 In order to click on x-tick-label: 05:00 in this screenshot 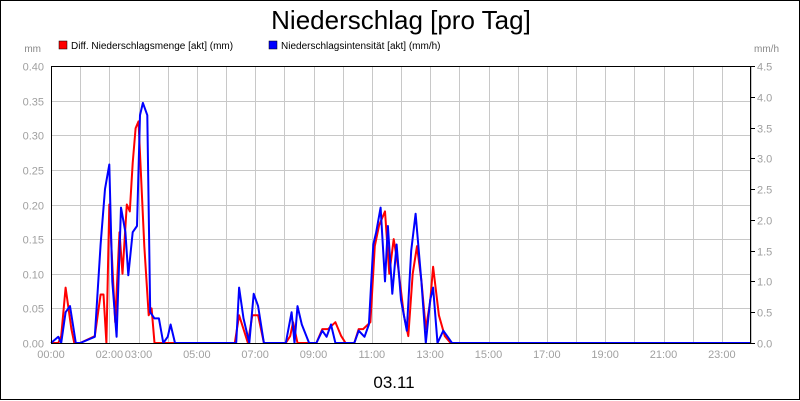, I will do `click(197, 355)`.